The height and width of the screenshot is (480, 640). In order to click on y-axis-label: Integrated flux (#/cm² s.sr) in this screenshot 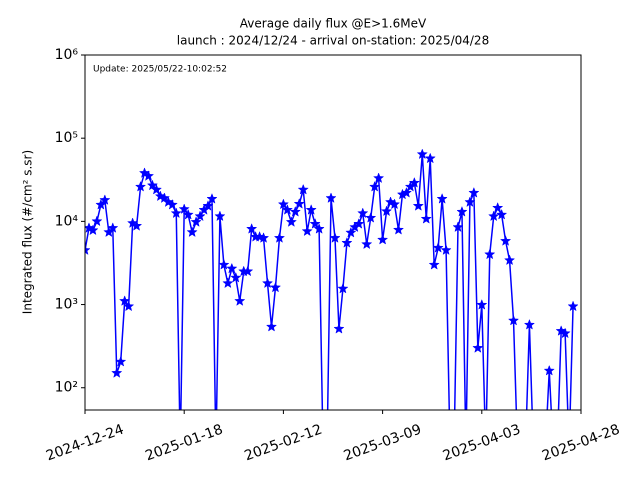, I will do `click(28, 232)`.